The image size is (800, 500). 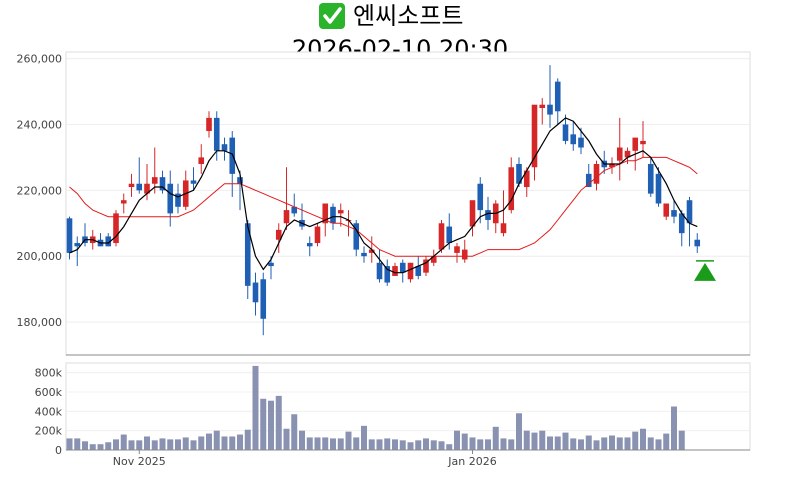 What do you see at coordinates (40, 322) in the screenshot?
I see `price-y-tick-label: 180,000` at bounding box center [40, 322].